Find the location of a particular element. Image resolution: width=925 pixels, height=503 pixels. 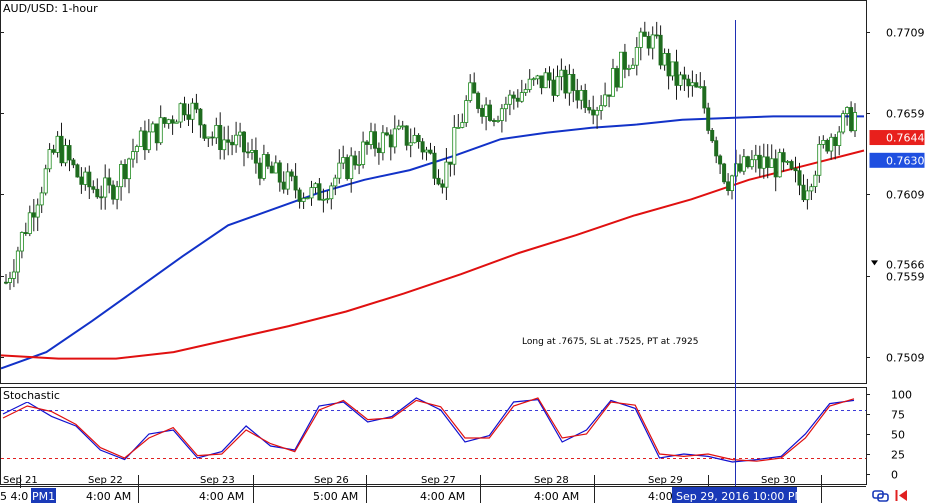

scroll-to-end-icon is located at coordinates (901, 495).